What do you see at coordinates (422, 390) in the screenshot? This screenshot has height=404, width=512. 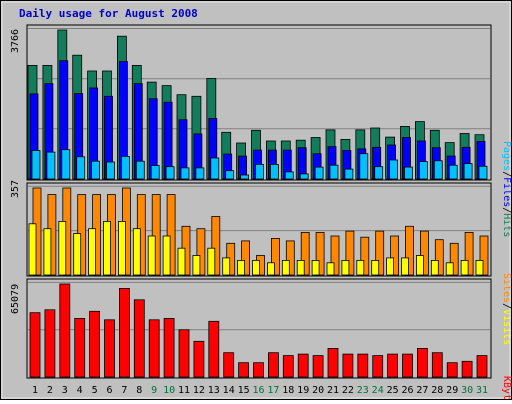 I see `day-label: 27` at bounding box center [422, 390].